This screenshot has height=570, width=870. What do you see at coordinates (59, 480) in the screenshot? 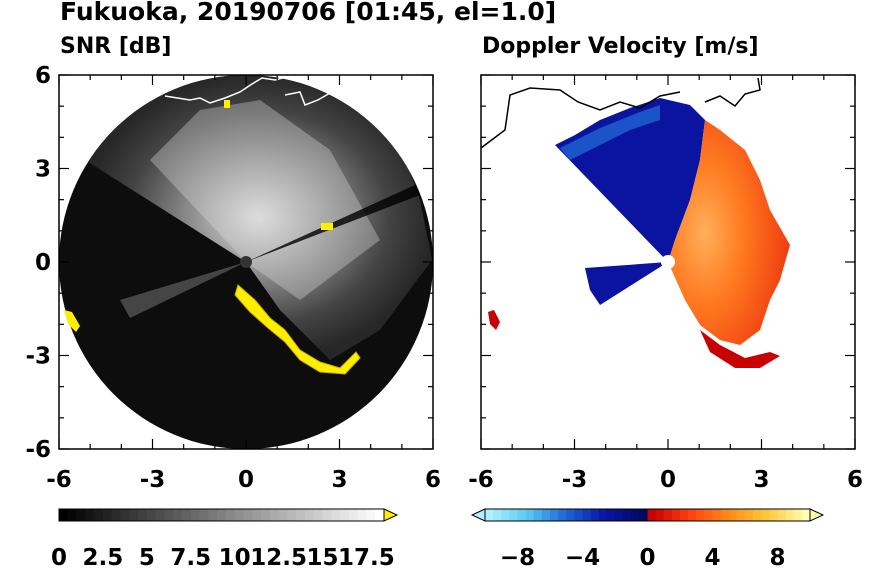
I see `x-tick-label: -6` at bounding box center [59, 480].